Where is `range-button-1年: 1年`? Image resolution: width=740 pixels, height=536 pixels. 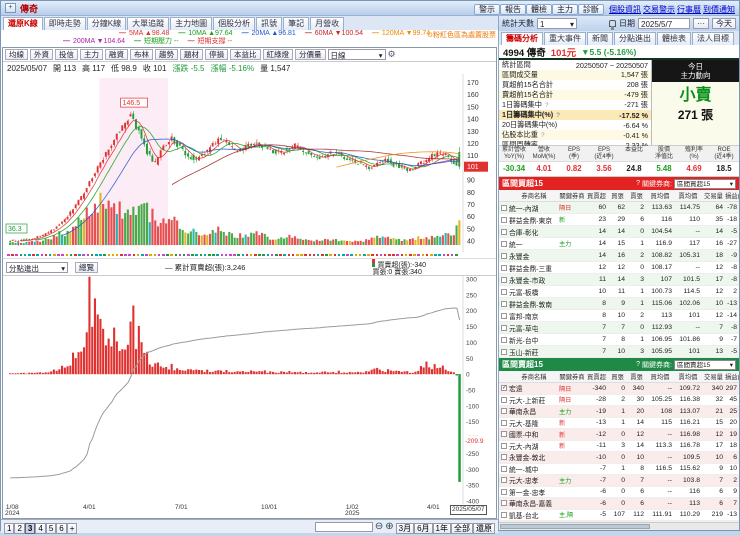 range-button-1年: 1年 is located at coordinates (442, 528).